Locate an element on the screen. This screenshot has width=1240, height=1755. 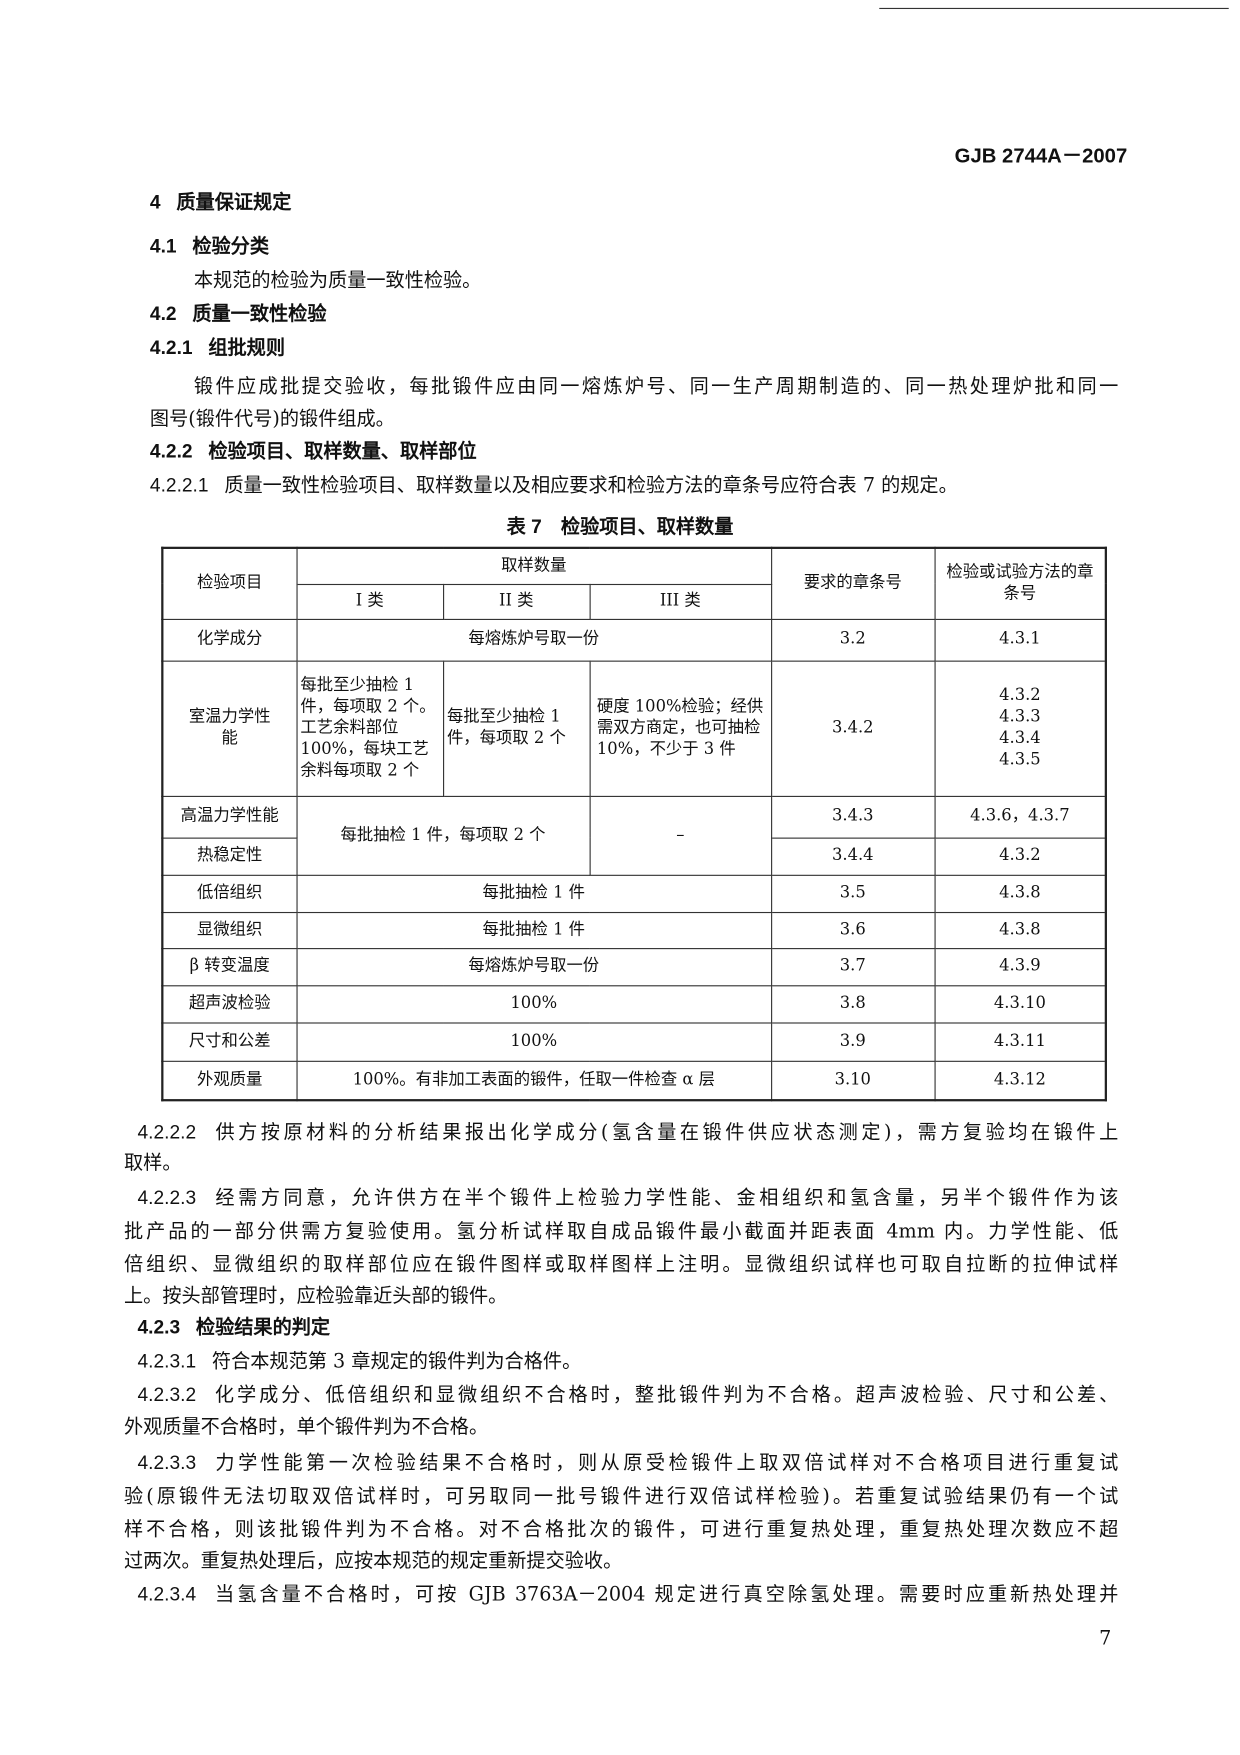
header-class-2: II 类 is located at coordinates (516, 601).